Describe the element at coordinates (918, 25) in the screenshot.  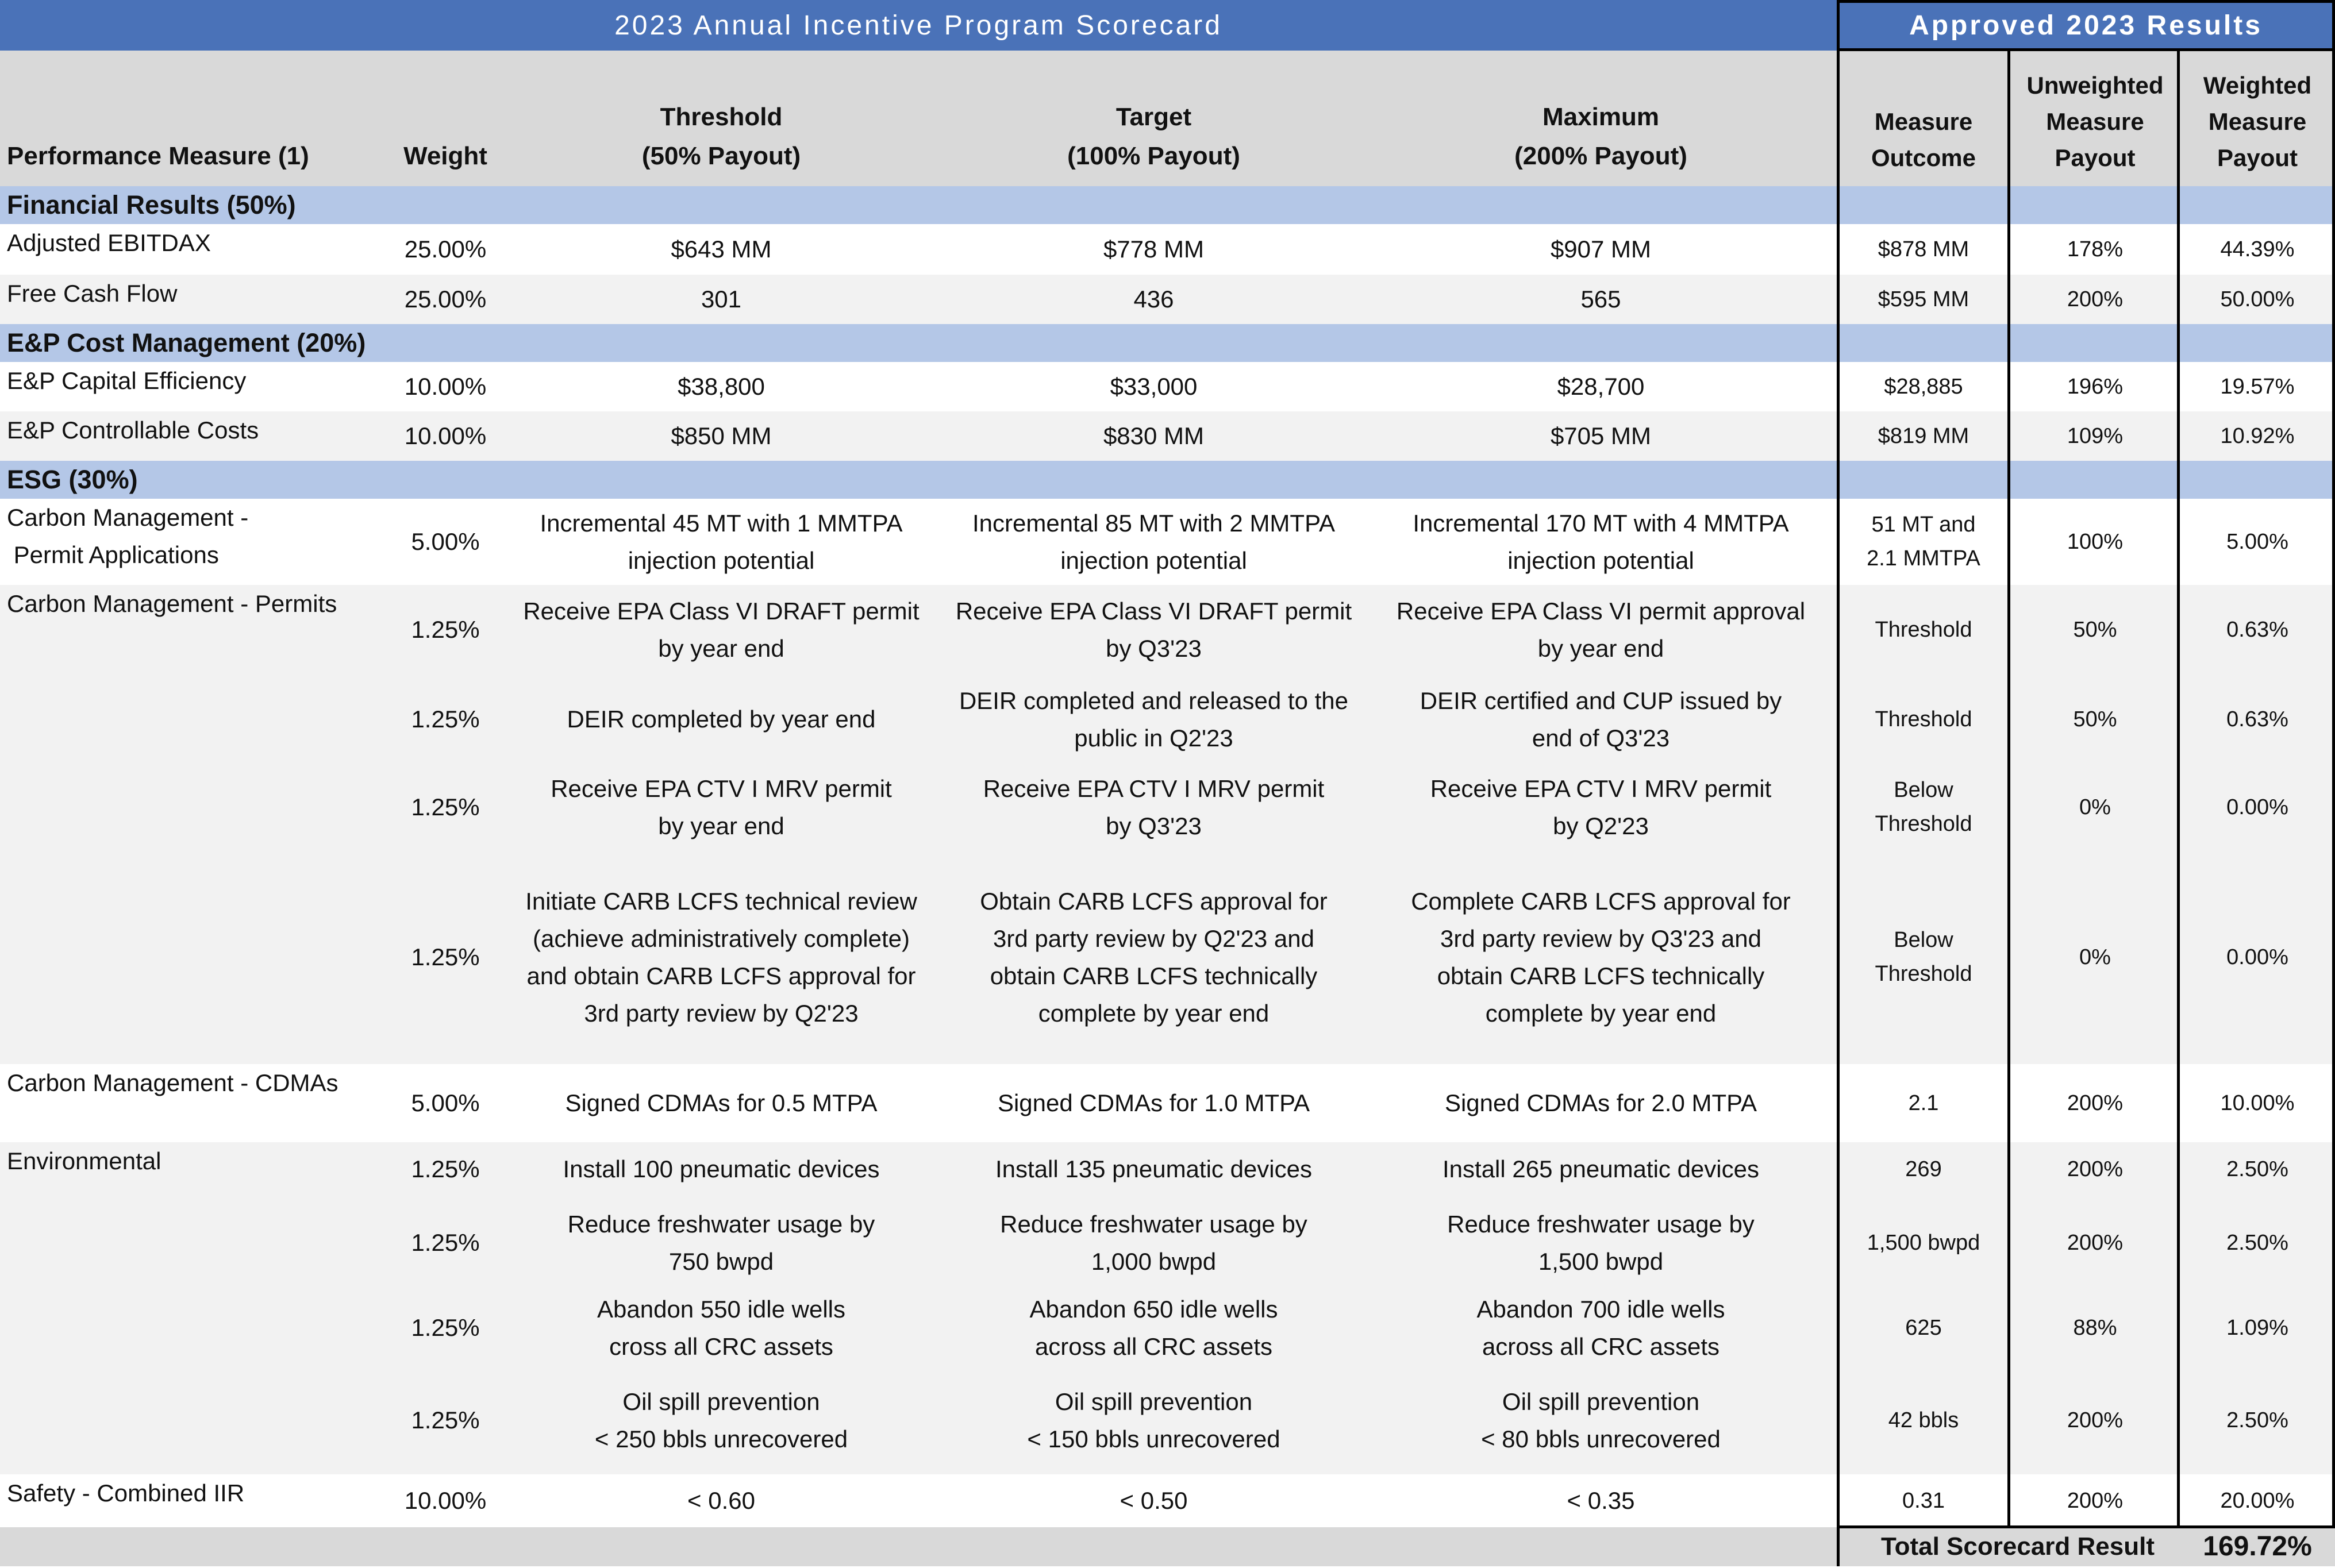
I see `scorecard-title: 2023 Annual Incentive Program Scorecard` at that location.